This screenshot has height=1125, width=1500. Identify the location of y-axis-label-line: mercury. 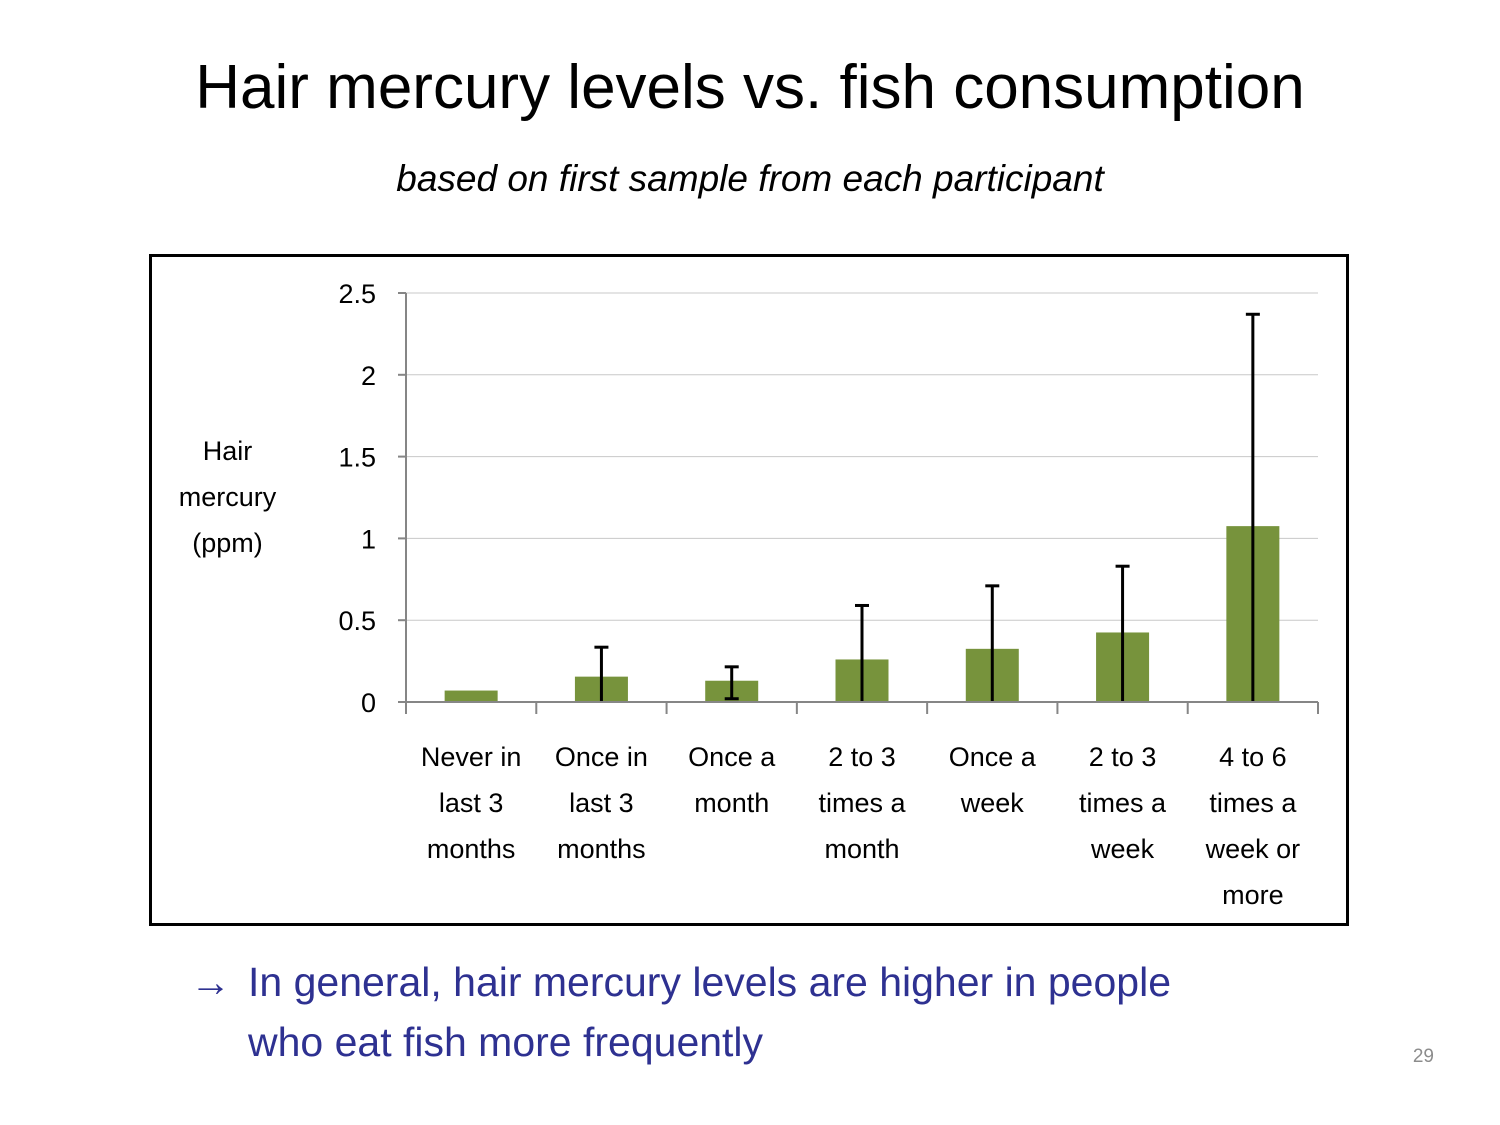
(227, 497).